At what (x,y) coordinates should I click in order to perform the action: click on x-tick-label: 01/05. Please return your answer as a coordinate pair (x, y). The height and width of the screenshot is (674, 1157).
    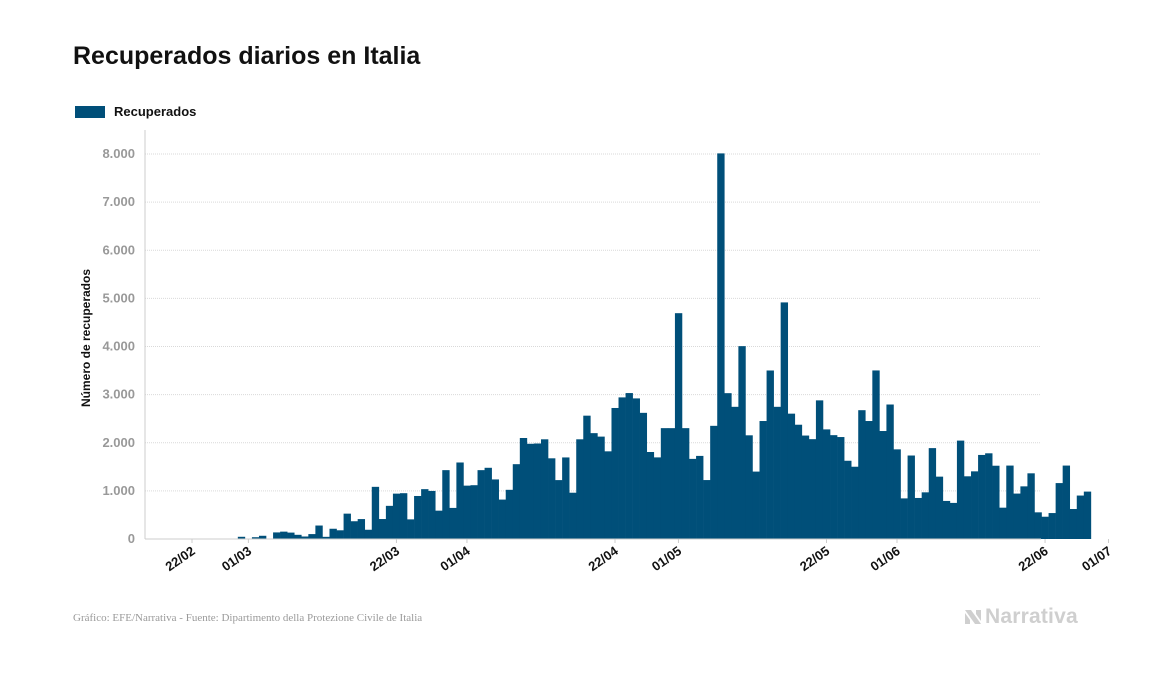
    Looking at the image, I should click on (666, 558).